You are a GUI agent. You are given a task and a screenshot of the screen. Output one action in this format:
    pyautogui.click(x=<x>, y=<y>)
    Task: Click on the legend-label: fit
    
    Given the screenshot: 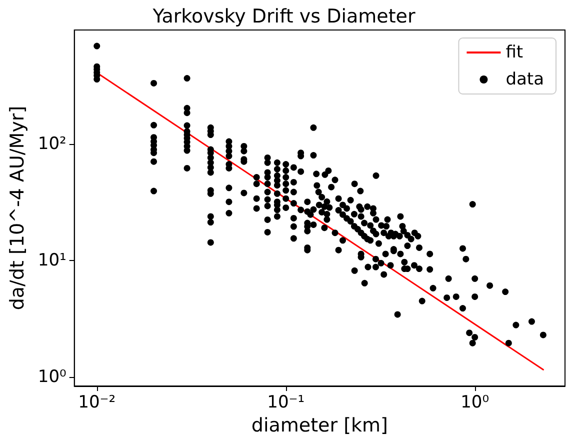 What is the action you would take?
    pyautogui.click(x=515, y=52)
    